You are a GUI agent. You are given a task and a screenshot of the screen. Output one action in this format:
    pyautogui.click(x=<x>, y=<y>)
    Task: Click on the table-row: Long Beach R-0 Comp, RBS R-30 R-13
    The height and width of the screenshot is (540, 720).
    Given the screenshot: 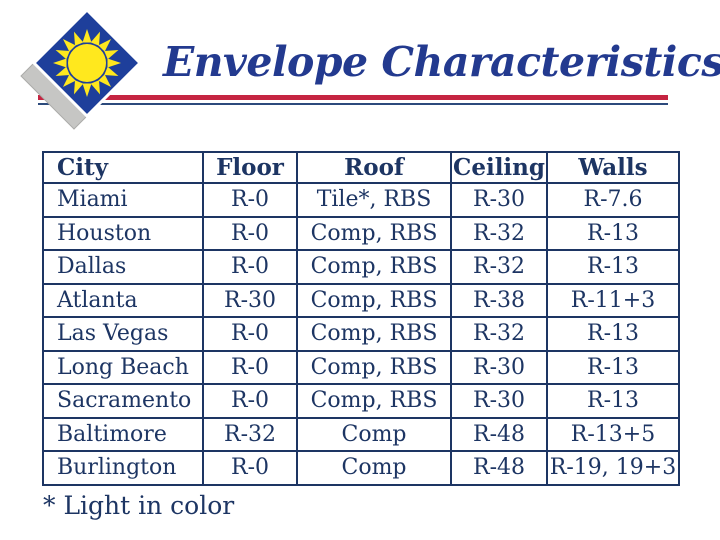 What is the action you would take?
    pyautogui.click(x=361, y=367)
    